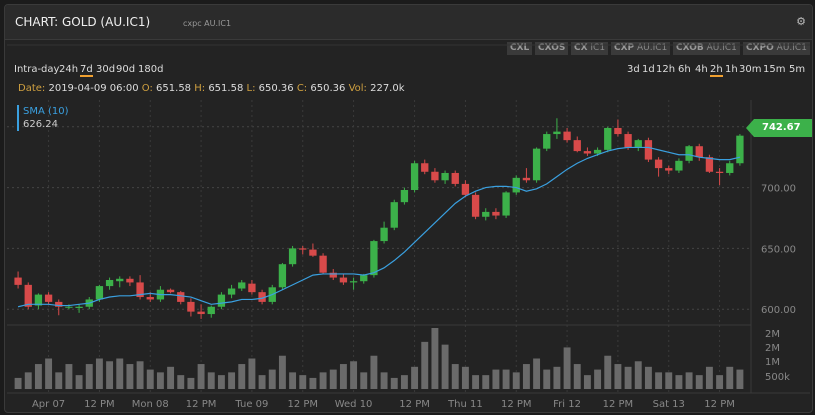 This screenshot has width=815, height=415. I want to click on range-30d: 30d, so click(106, 69).